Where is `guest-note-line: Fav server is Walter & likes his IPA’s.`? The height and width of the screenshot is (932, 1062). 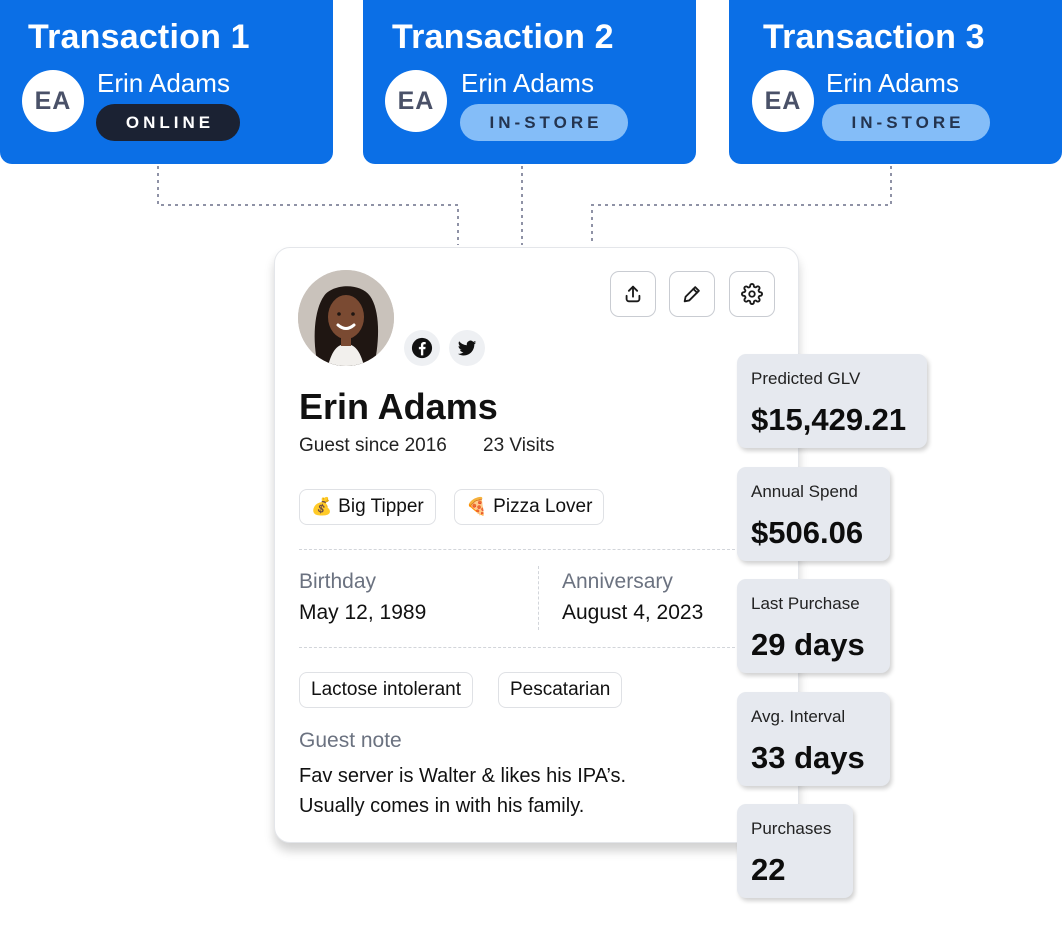 guest-note-line: Fav server is Walter & likes his IPA’s. is located at coordinates (463, 776).